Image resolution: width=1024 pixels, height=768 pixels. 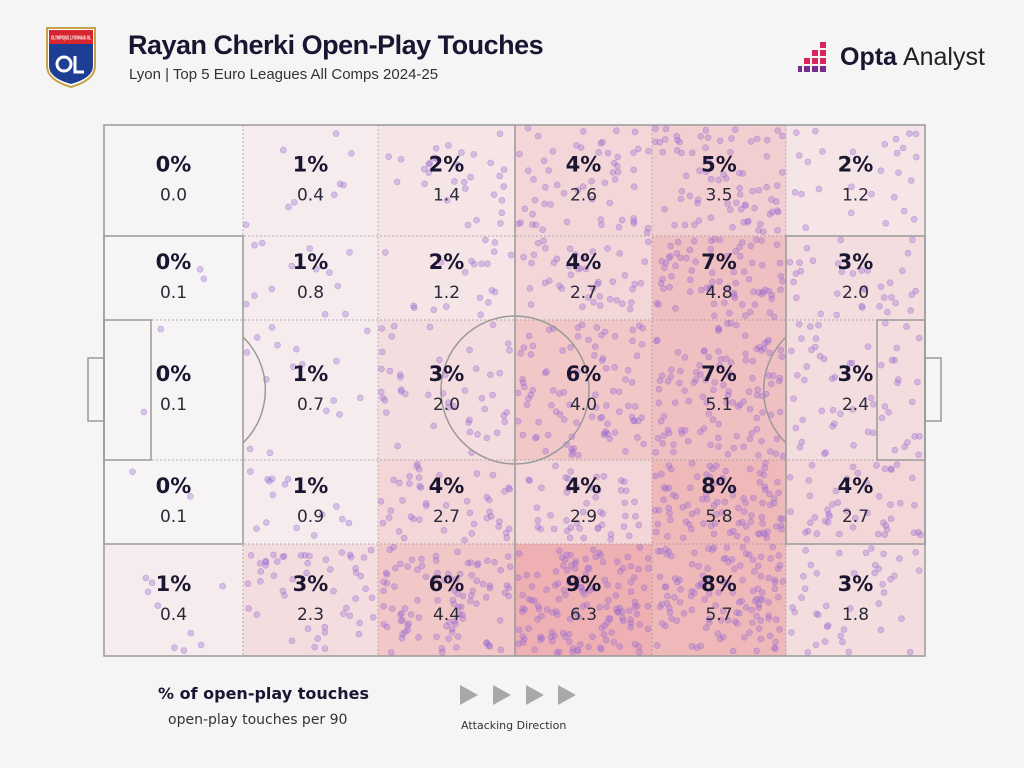 I want to click on cell-percent-label: 4%, so click(x=584, y=486).